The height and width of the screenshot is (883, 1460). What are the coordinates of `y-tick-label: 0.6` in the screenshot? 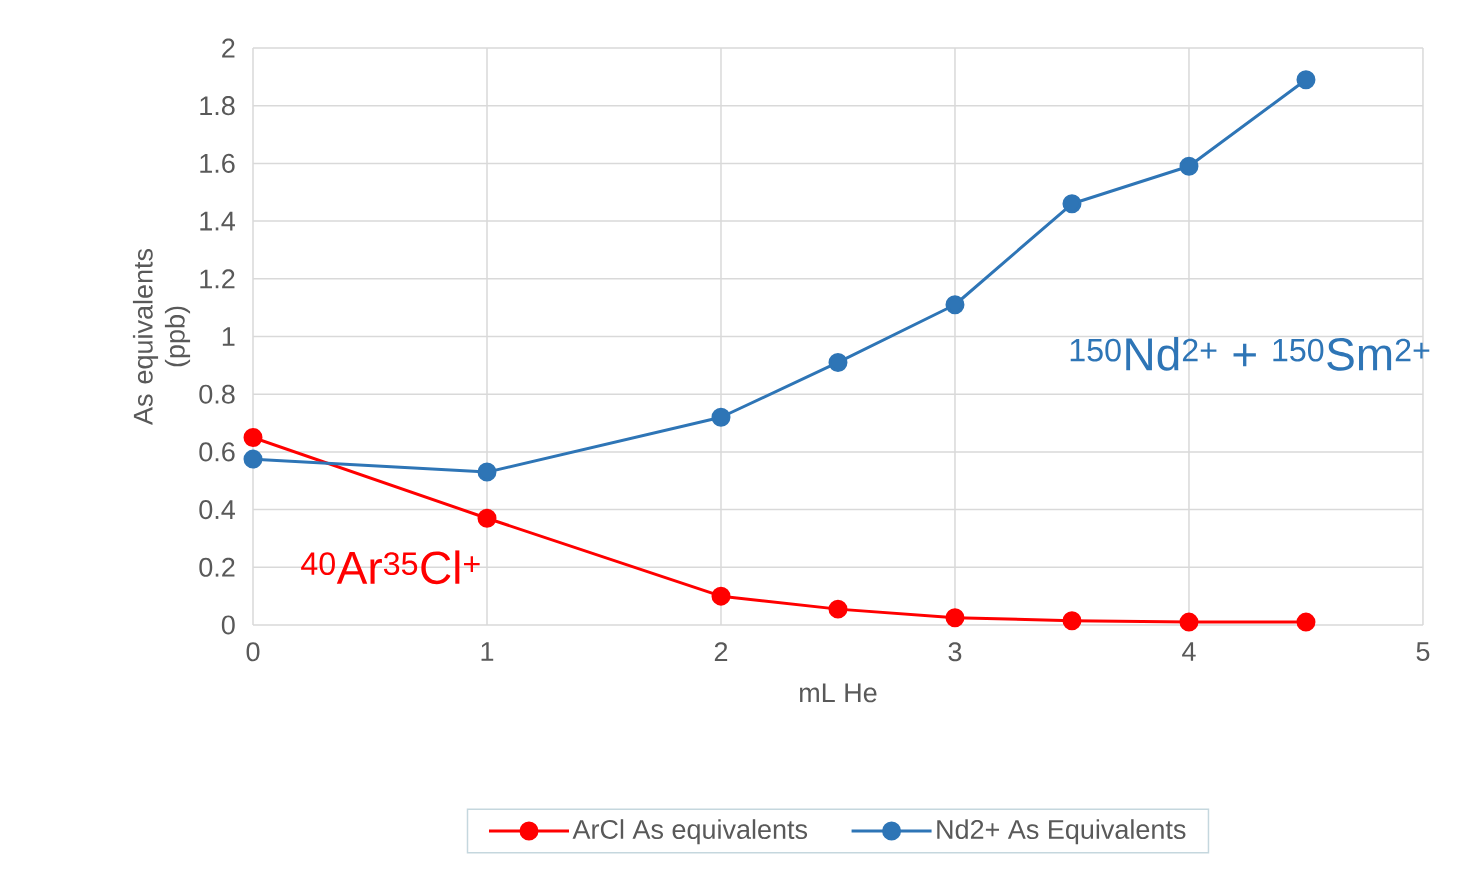 It's located at (217, 452).